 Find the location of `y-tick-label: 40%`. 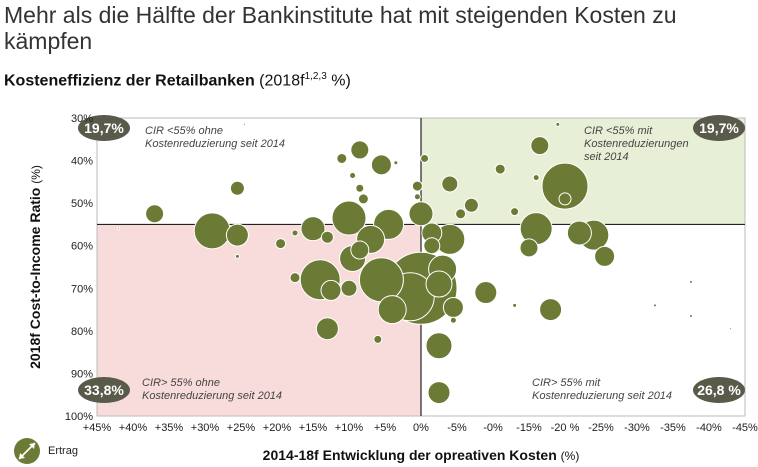

y-tick-label: 40% is located at coordinates (82, 162).